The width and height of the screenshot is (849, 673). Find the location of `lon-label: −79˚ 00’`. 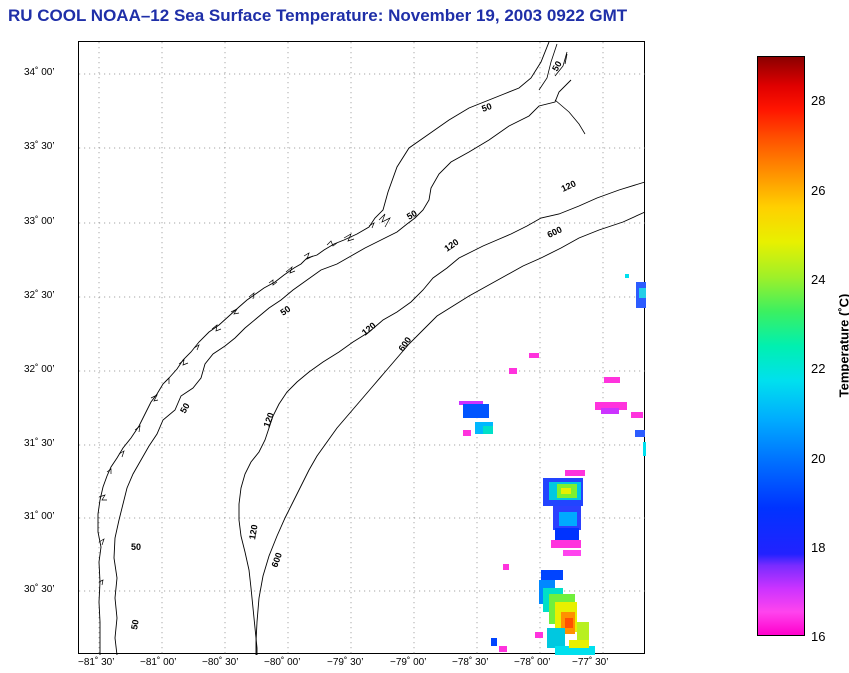

lon-label: −79˚ 00’ is located at coordinates (408, 662).